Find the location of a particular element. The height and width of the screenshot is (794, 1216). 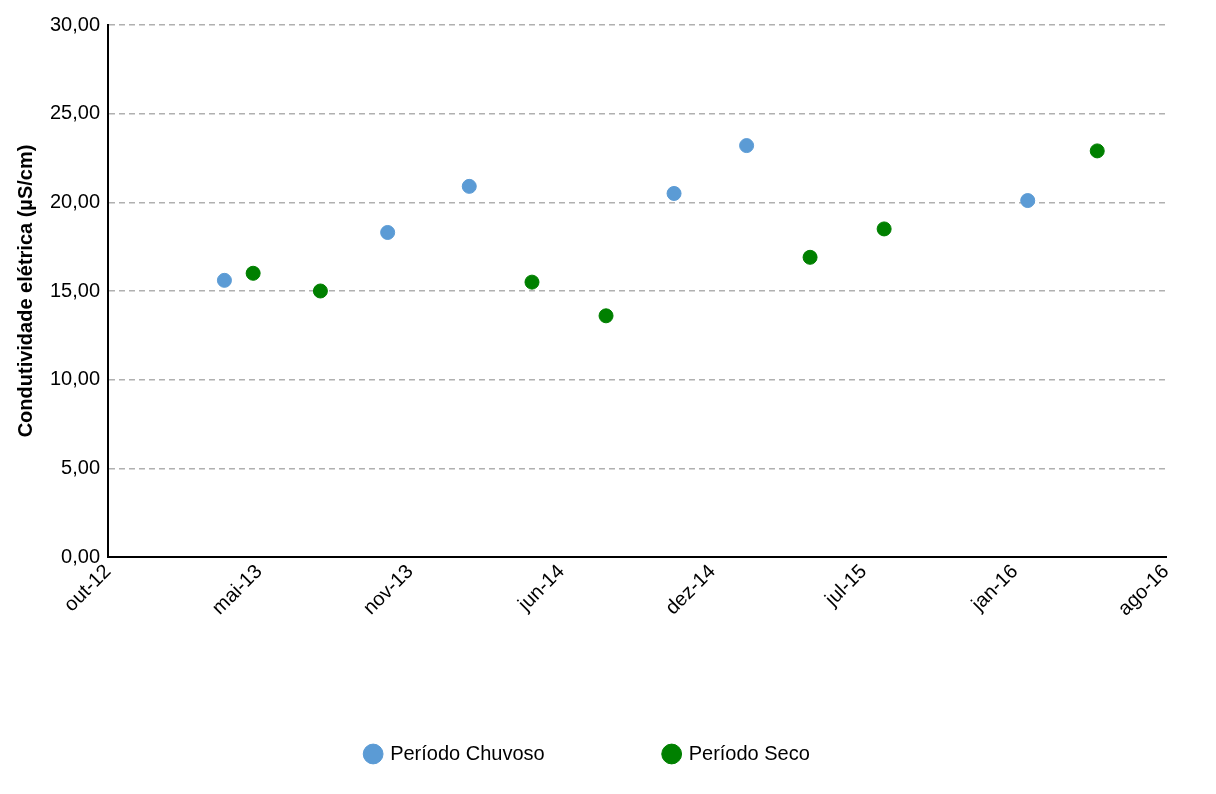

y-tick-label: 25,00 is located at coordinates (75, 112).